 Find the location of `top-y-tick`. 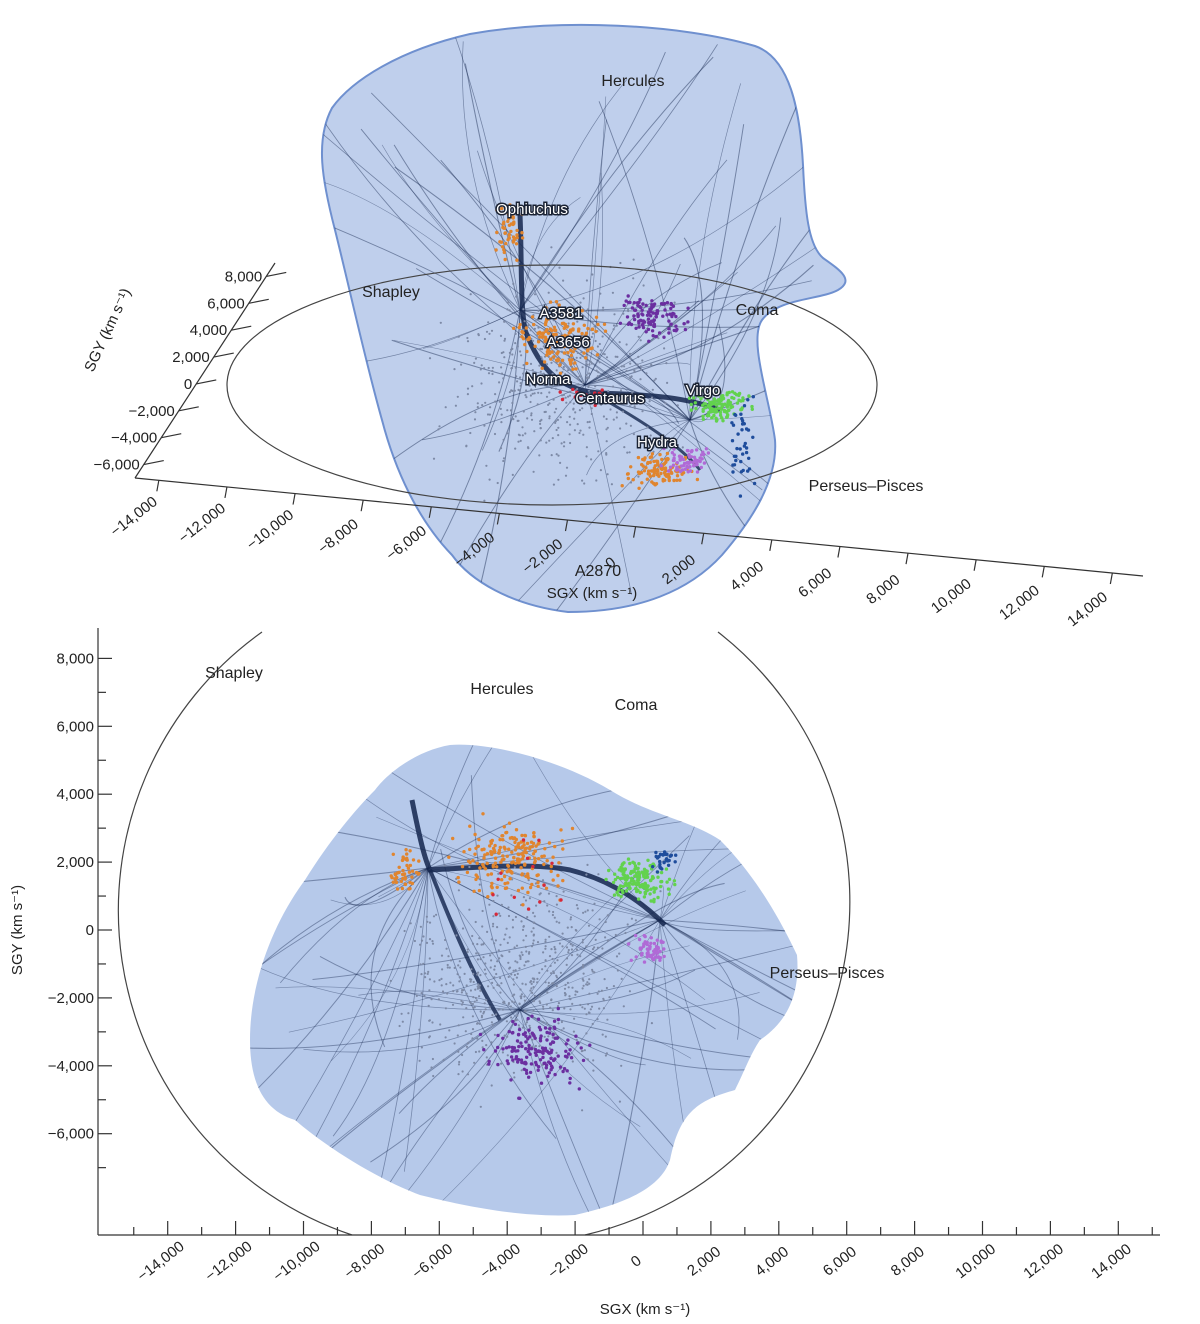

top-y-tick is located at coordinates (276, 274).